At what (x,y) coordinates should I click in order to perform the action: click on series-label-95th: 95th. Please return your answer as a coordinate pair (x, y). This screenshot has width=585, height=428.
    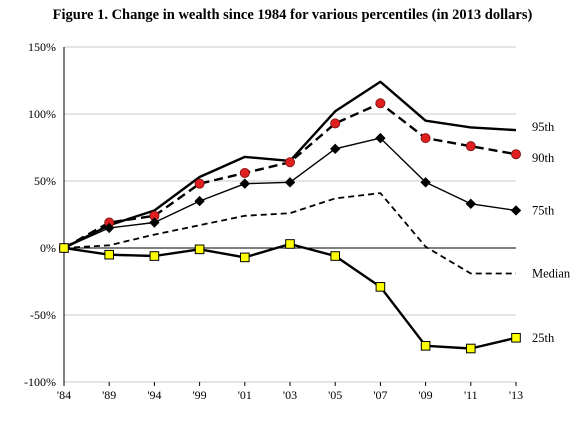
    Looking at the image, I should click on (543, 127).